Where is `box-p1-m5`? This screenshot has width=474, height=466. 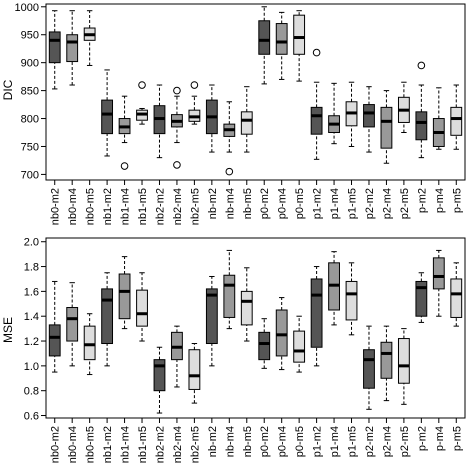
box-p1-m5 is located at coordinates (351, 114).